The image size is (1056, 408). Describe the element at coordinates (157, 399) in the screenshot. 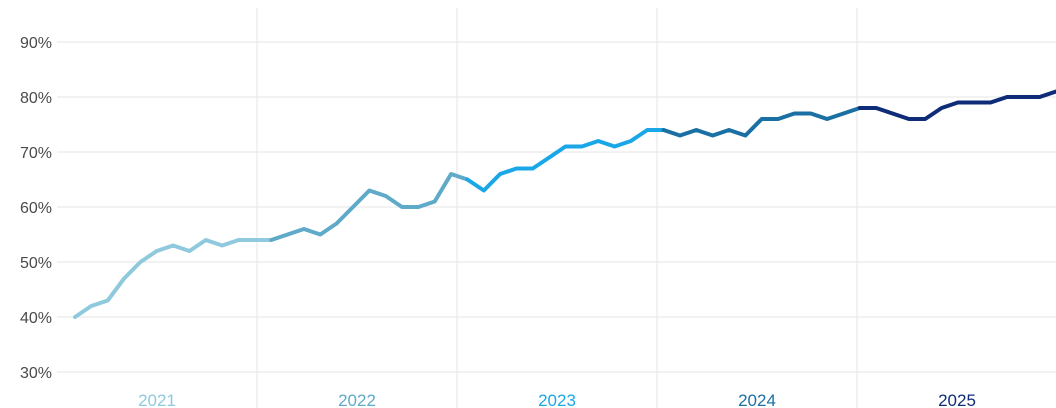

I see `year-label: 2021` at that location.